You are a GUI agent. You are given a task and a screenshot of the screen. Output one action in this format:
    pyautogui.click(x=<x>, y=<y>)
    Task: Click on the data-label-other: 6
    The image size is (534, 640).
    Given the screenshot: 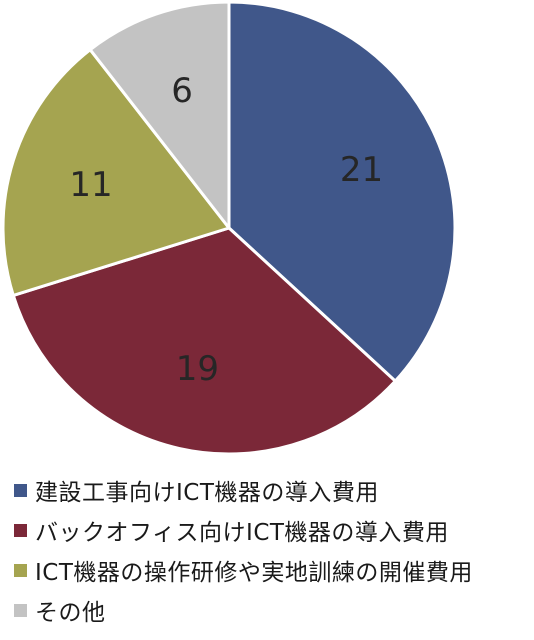 What is the action you would take?
    pyautogui.click(x=182, y=91)
    